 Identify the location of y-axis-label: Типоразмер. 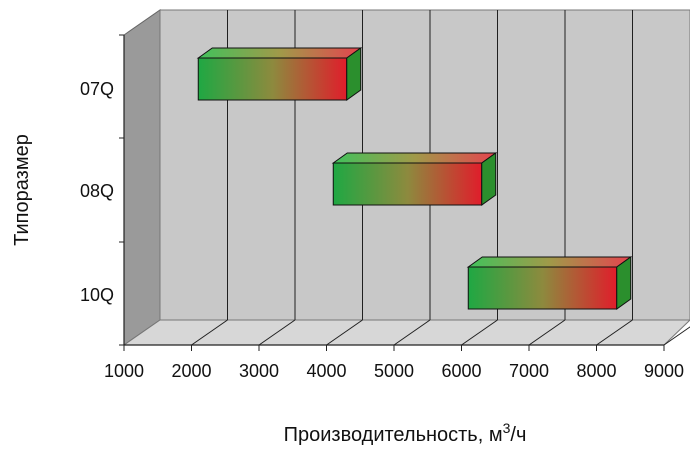
(22, 190).